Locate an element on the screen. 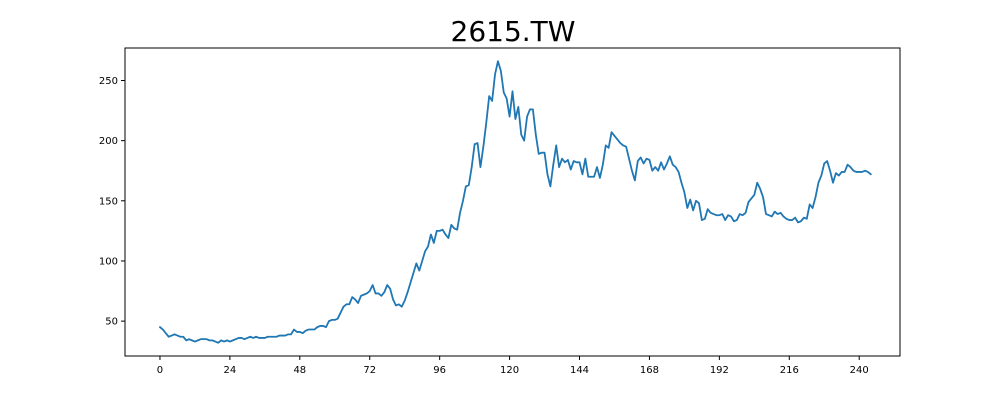 This screenshot has height=400, width=1000. x-tick-label: 0 is located at coordinates (160, 370).